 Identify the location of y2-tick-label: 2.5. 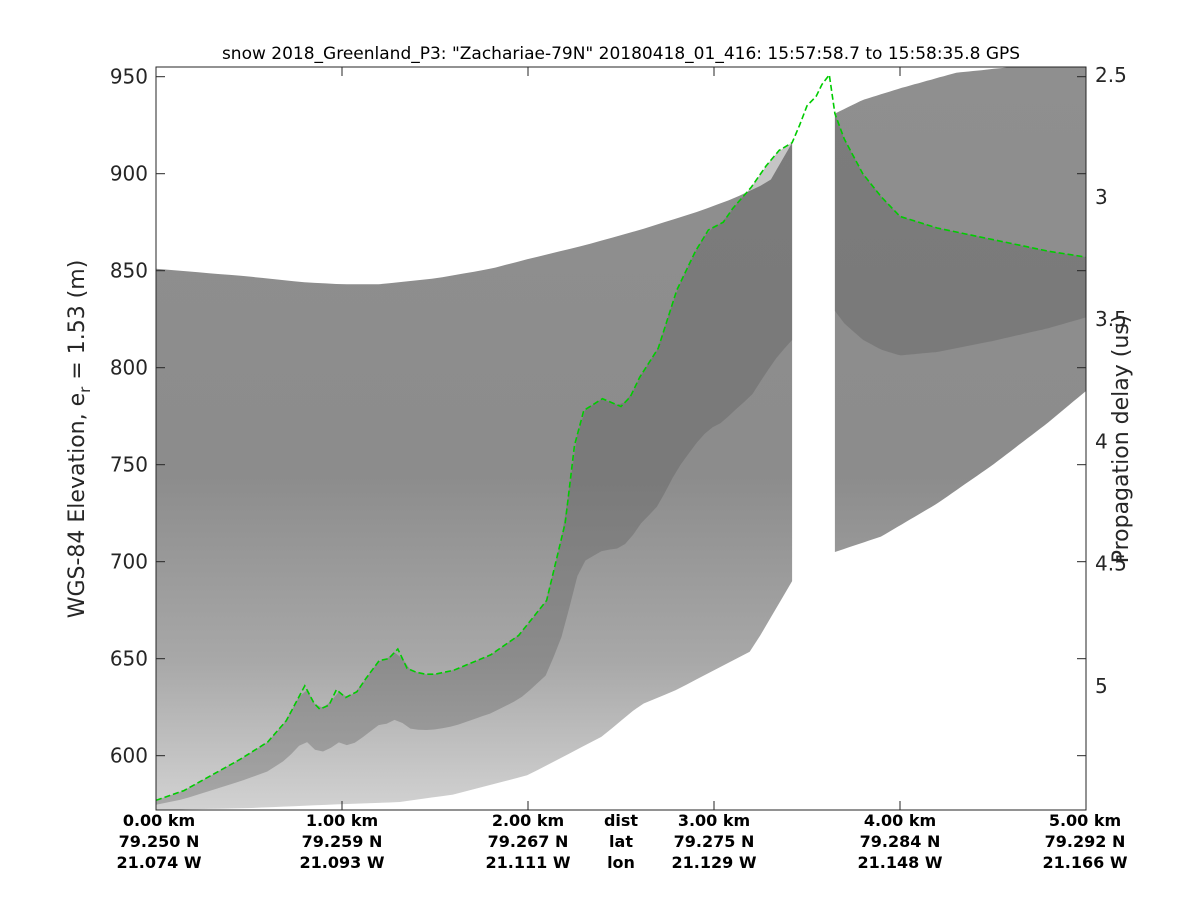
(1111, 75).